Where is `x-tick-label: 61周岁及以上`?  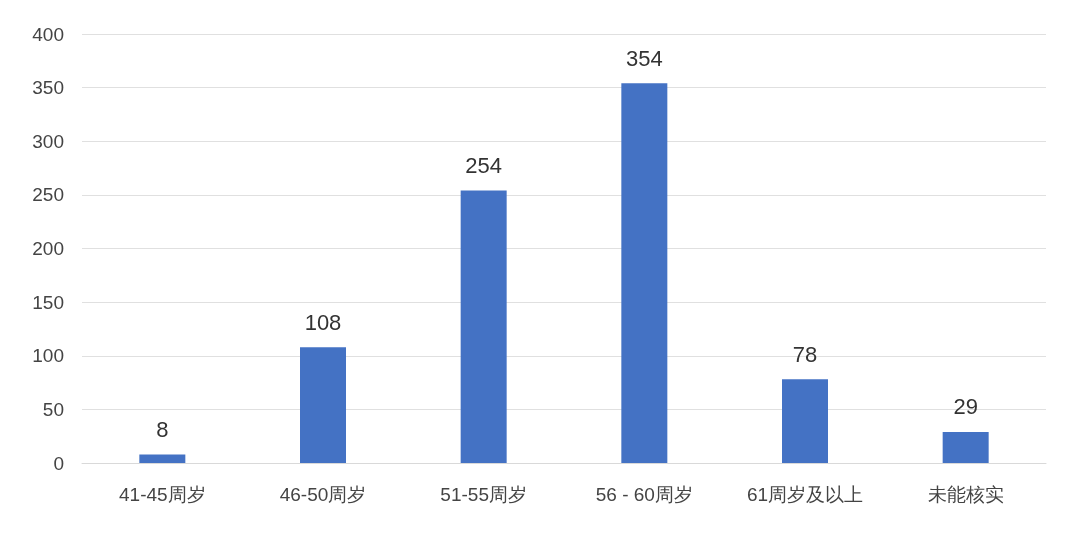 x-tick-label: 61周岁及以上 is located at coordinates (805, 494).